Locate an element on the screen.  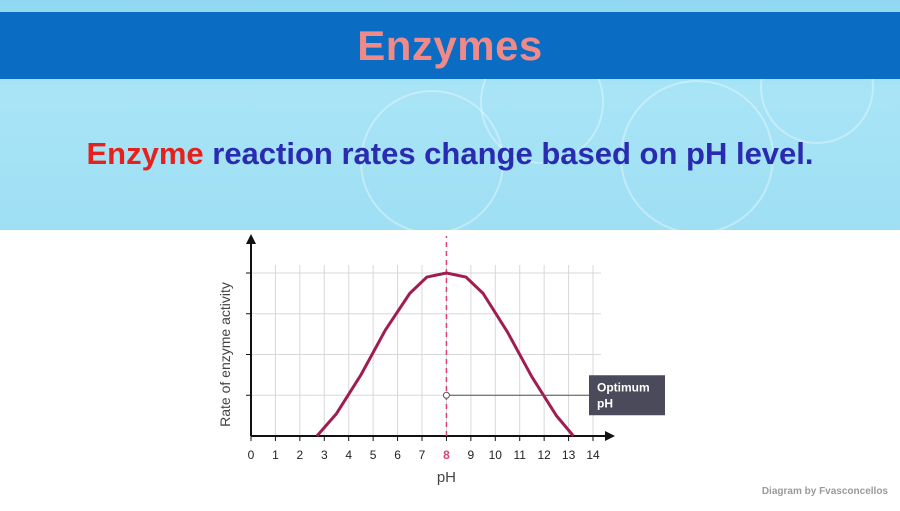
title-bar: Enzymes is located at coordinates (450, 45).